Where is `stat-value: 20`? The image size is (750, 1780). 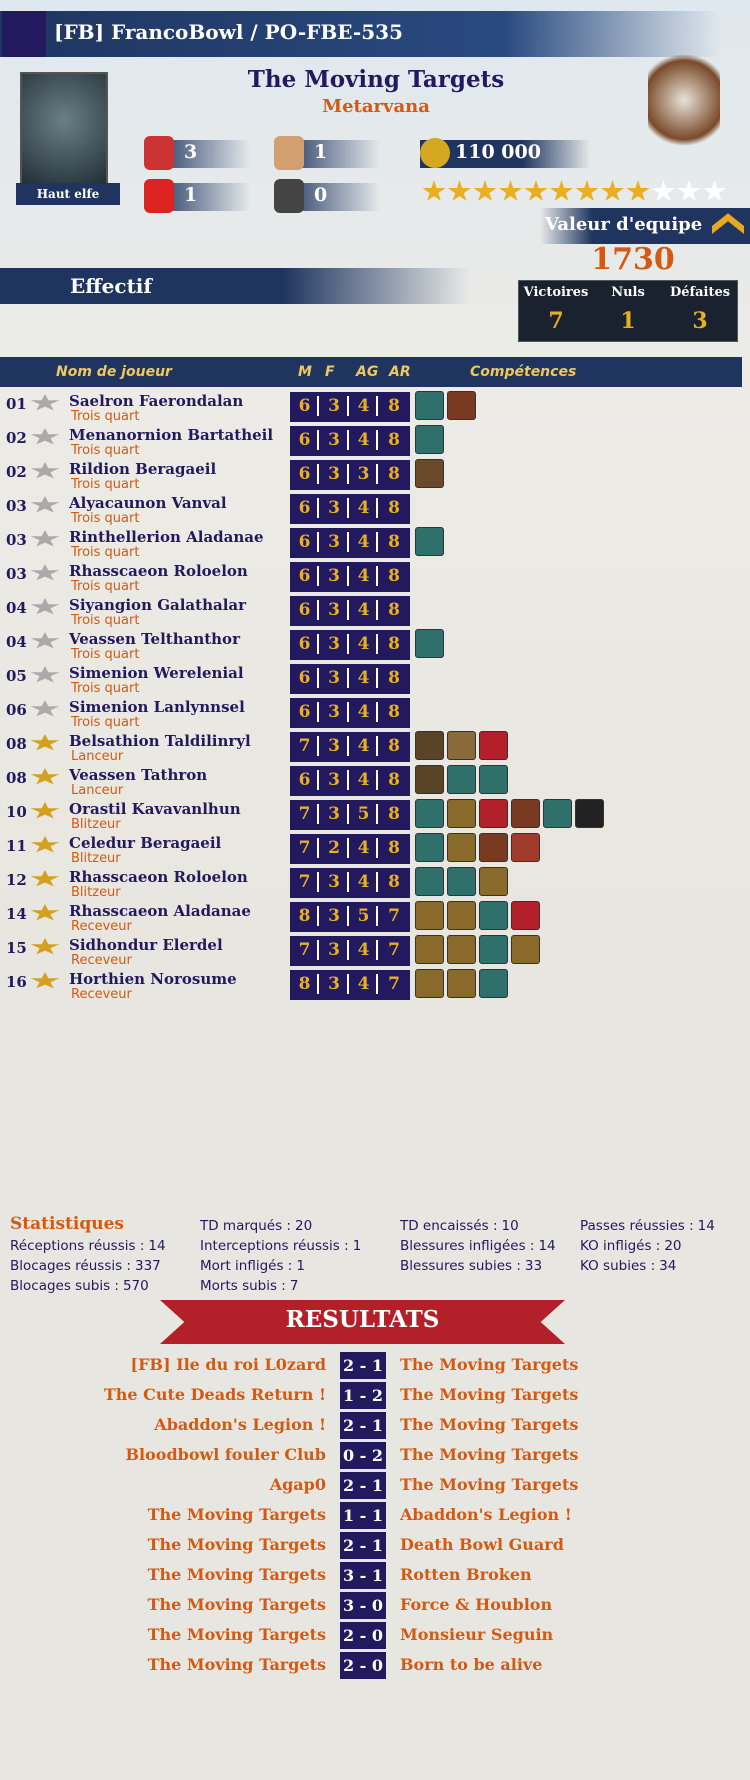 stat-value: 20 is located at coordinates (303, 1226).